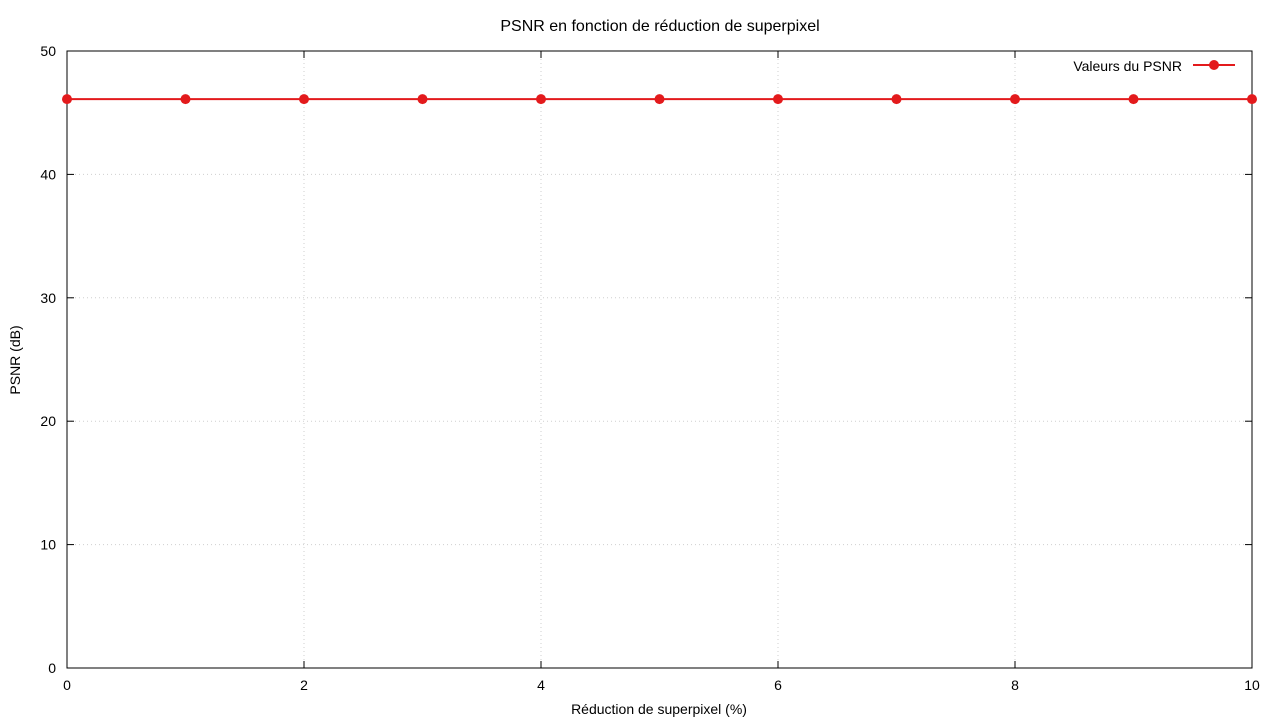 This screenshot has width=1280, height=720. I want to click on x-tick-label: 2, so click(304, 685).